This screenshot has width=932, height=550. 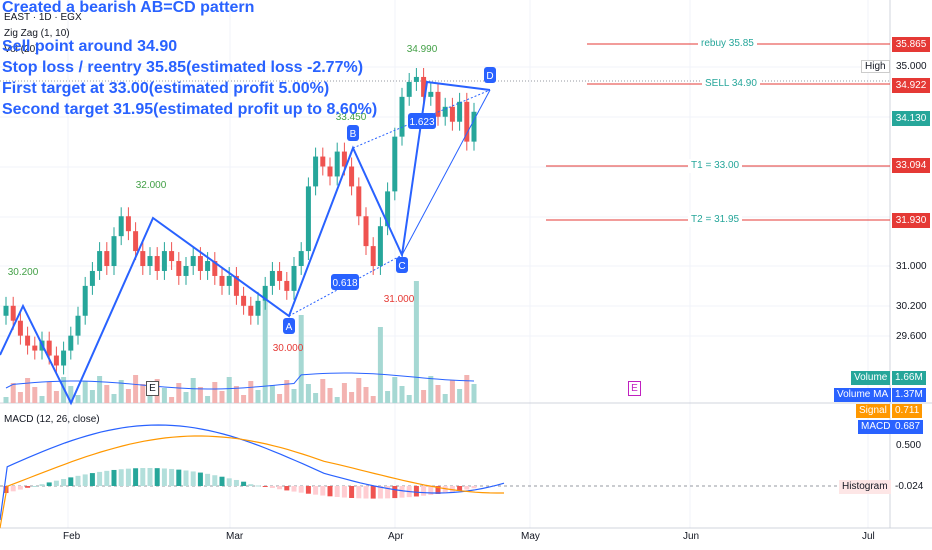 I want to click on ratio-bc-text: 0.618, so click(x=344, y=283).